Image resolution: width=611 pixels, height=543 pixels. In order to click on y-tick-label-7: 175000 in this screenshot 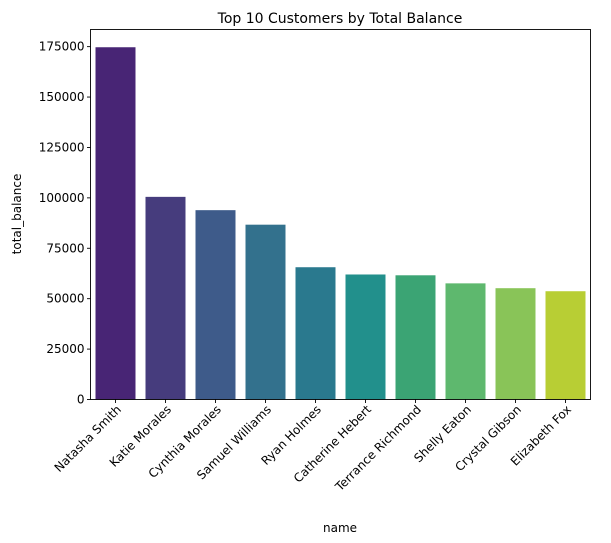, I will do `click(62, 47)`.